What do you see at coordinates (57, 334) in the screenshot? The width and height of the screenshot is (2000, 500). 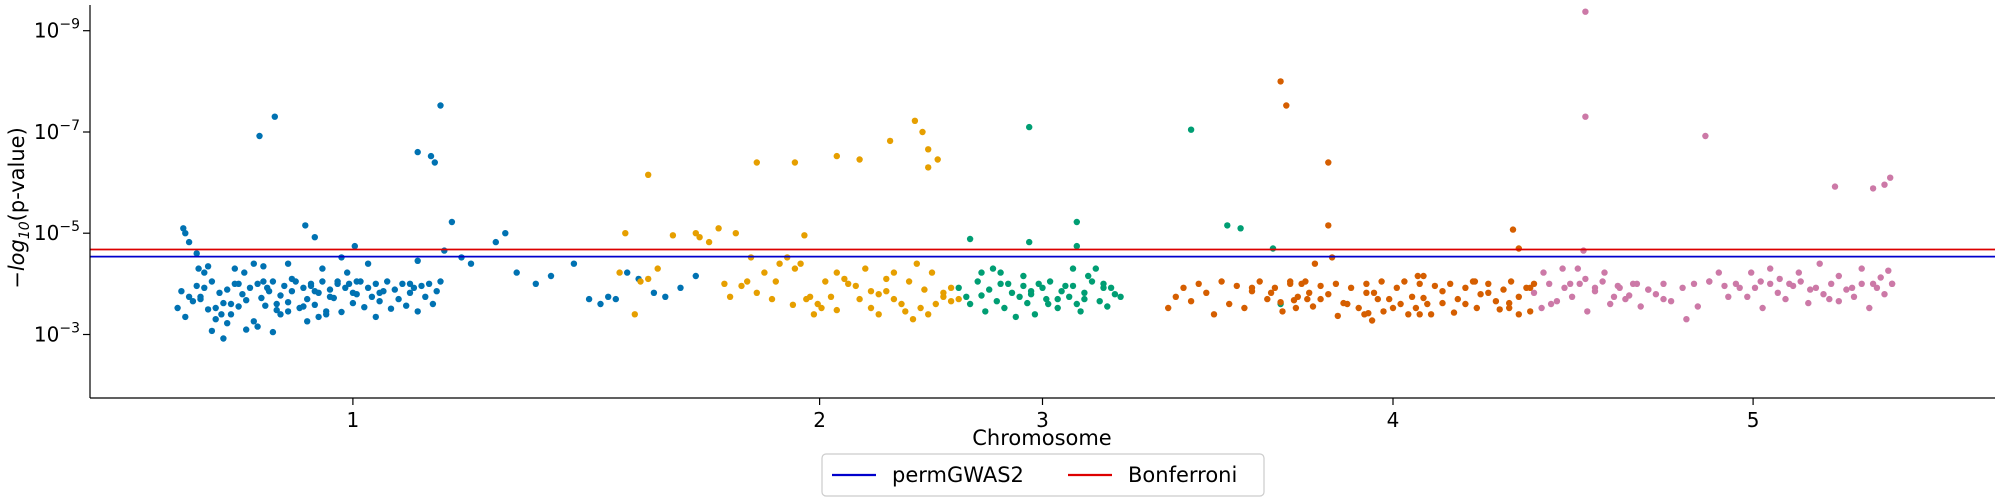 I see `y-tick-label: 10−3` at bounding box center [57, 334].